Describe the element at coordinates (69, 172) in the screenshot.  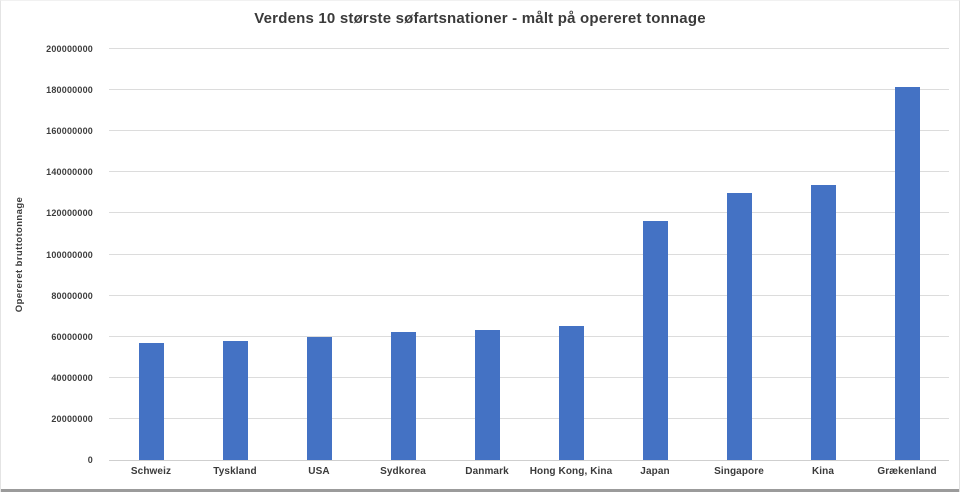
I see `y-tick-label: 140000000` at that location.